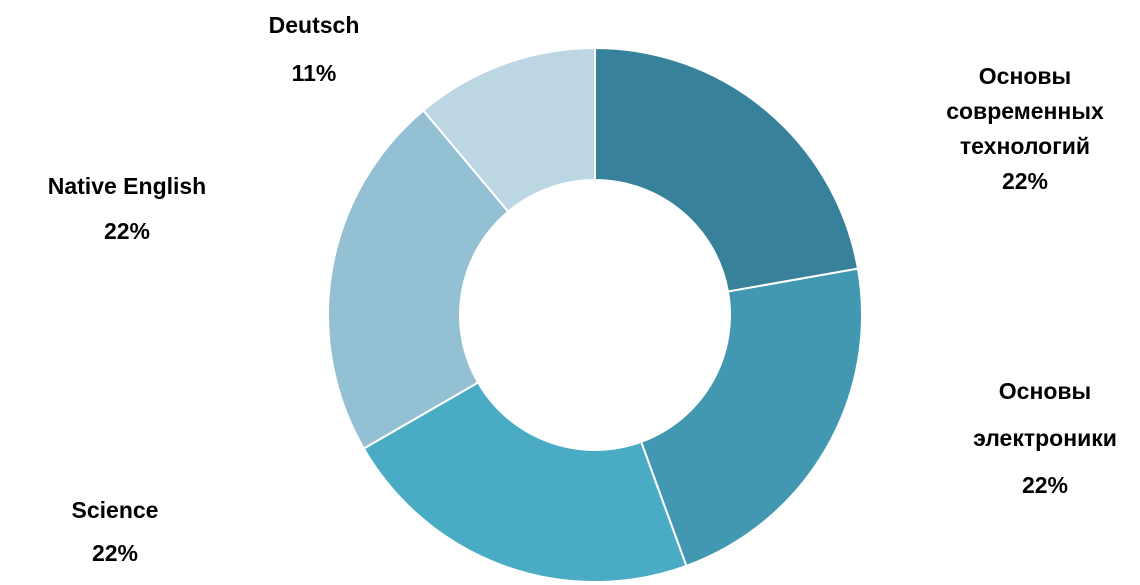 This screenshot has height=585, width=1140. I want to click on slice-label: Science, so click(115, 510).